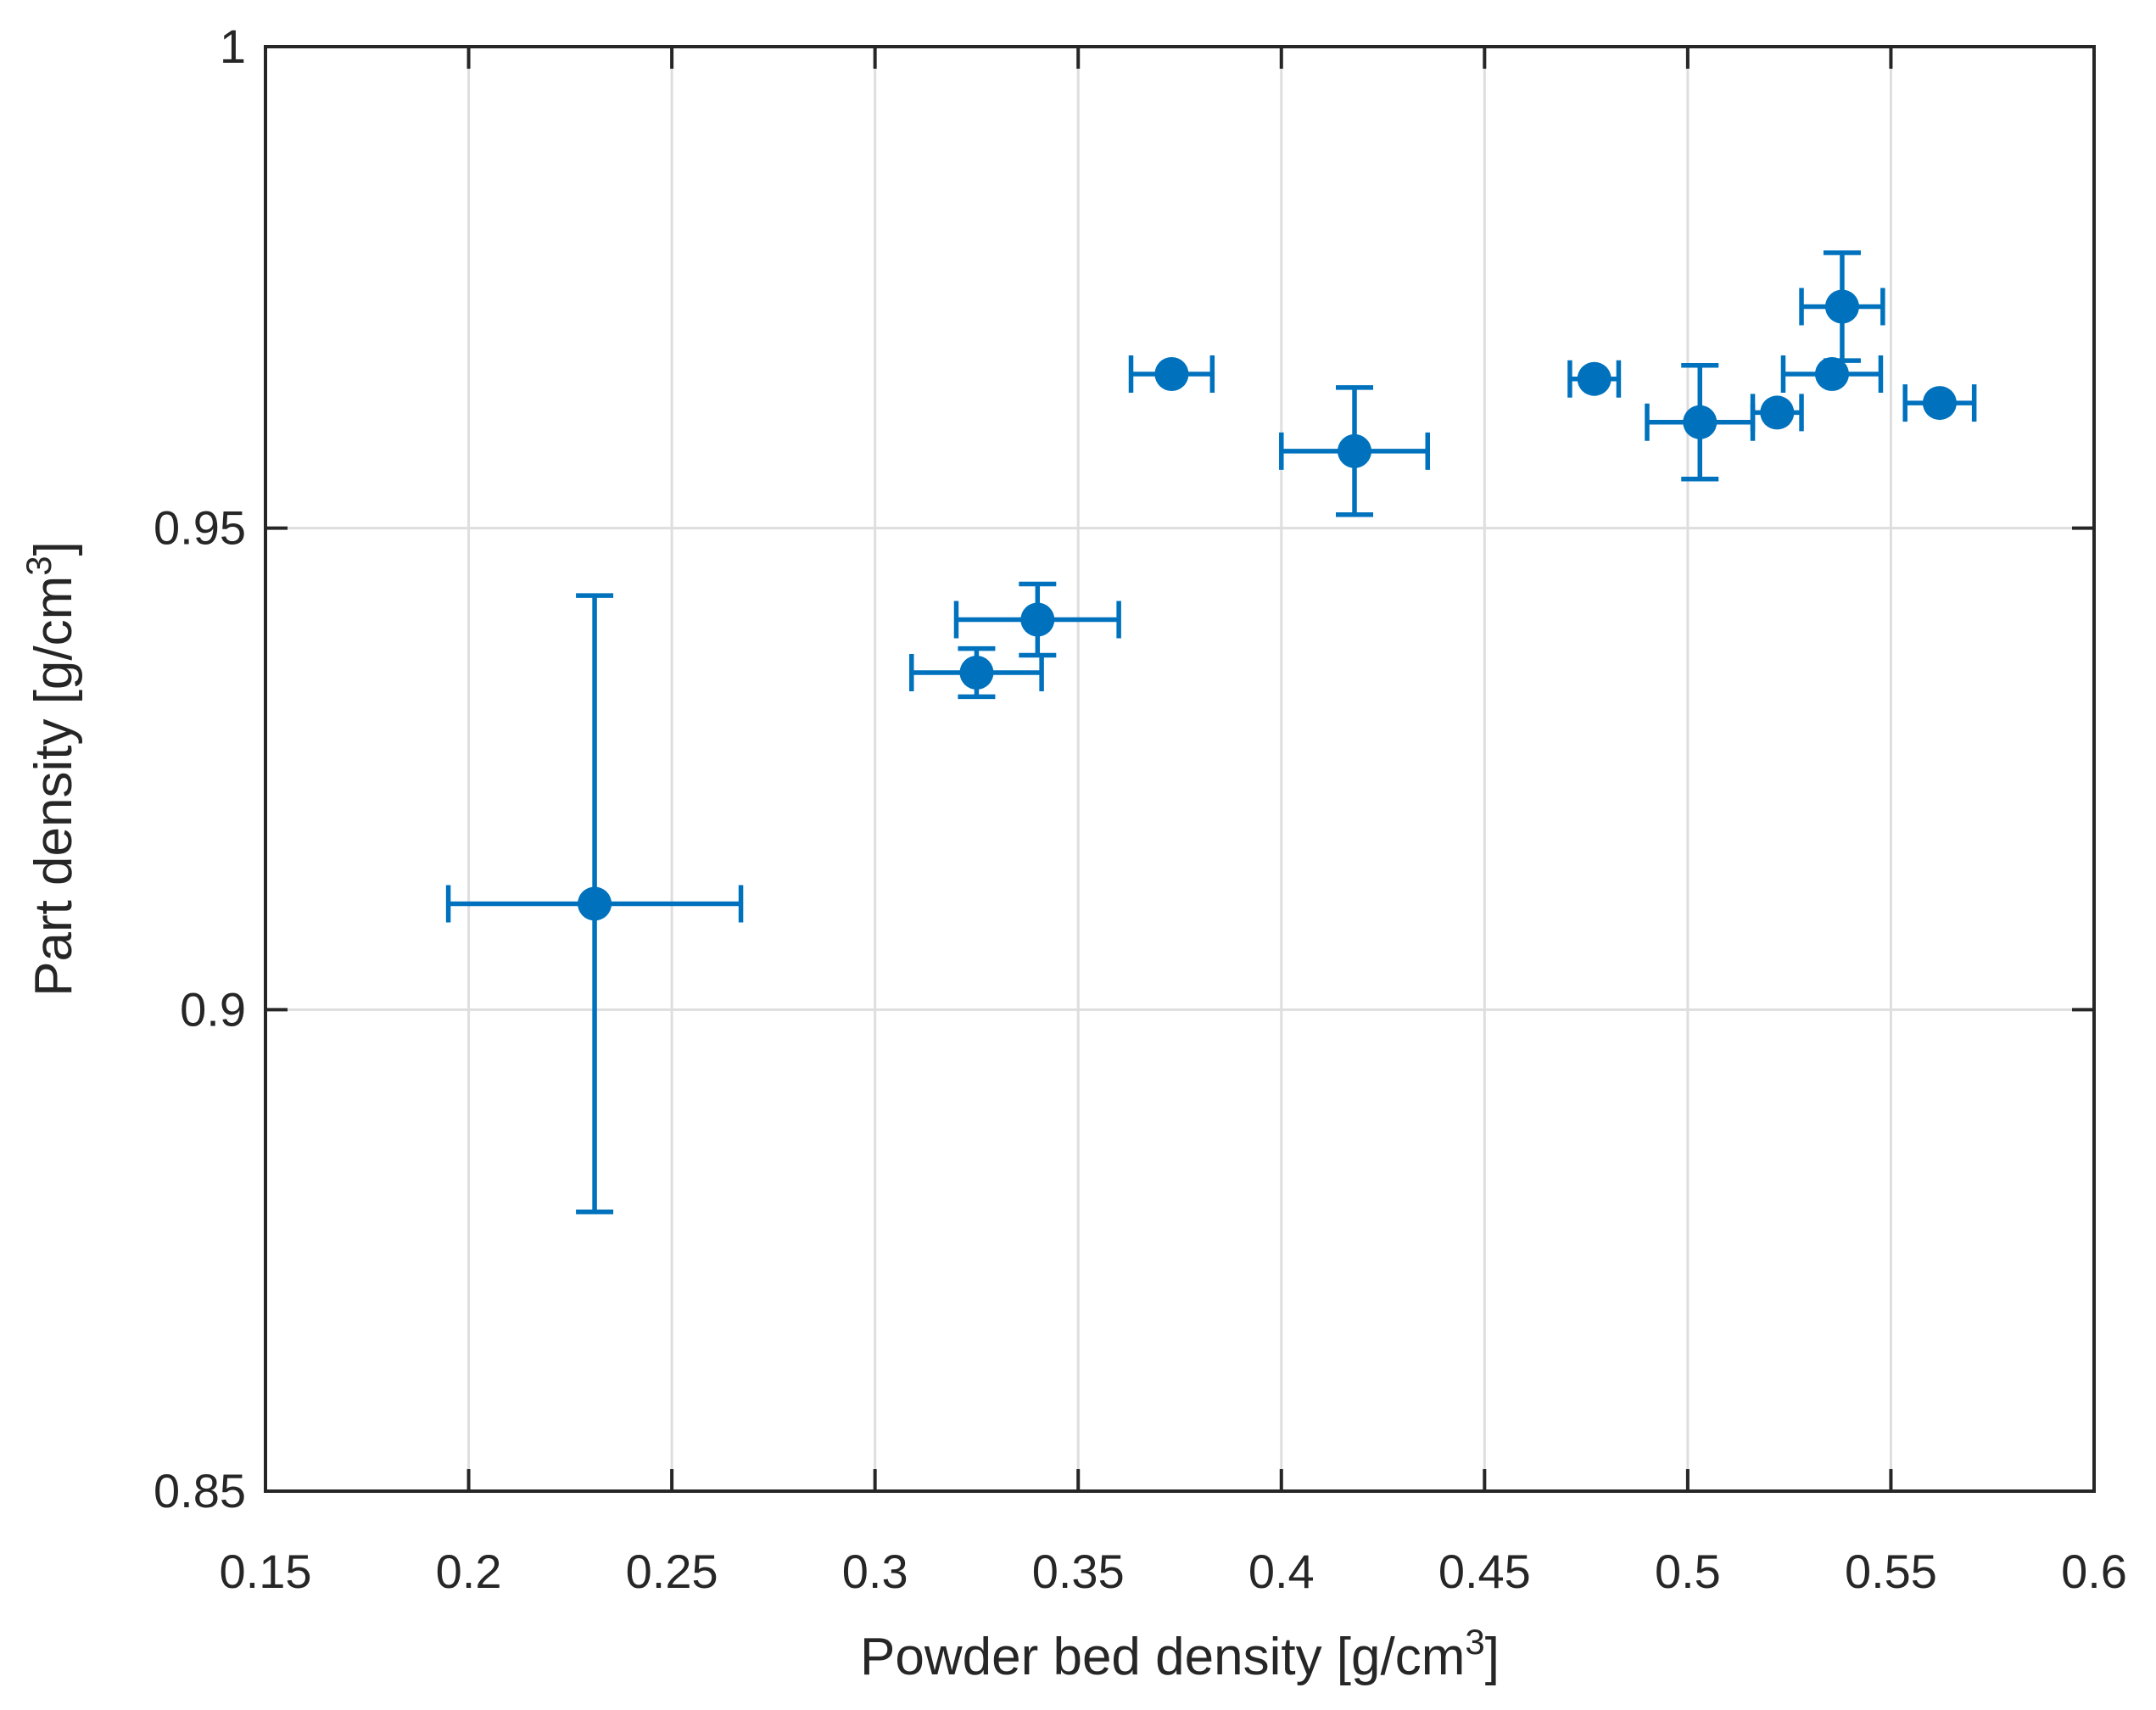  What do you see at coordinates (51, 769) in the screenshot?
I see `y-axis-label: Part density [g/cm3]` at bounding box center [51, 769].